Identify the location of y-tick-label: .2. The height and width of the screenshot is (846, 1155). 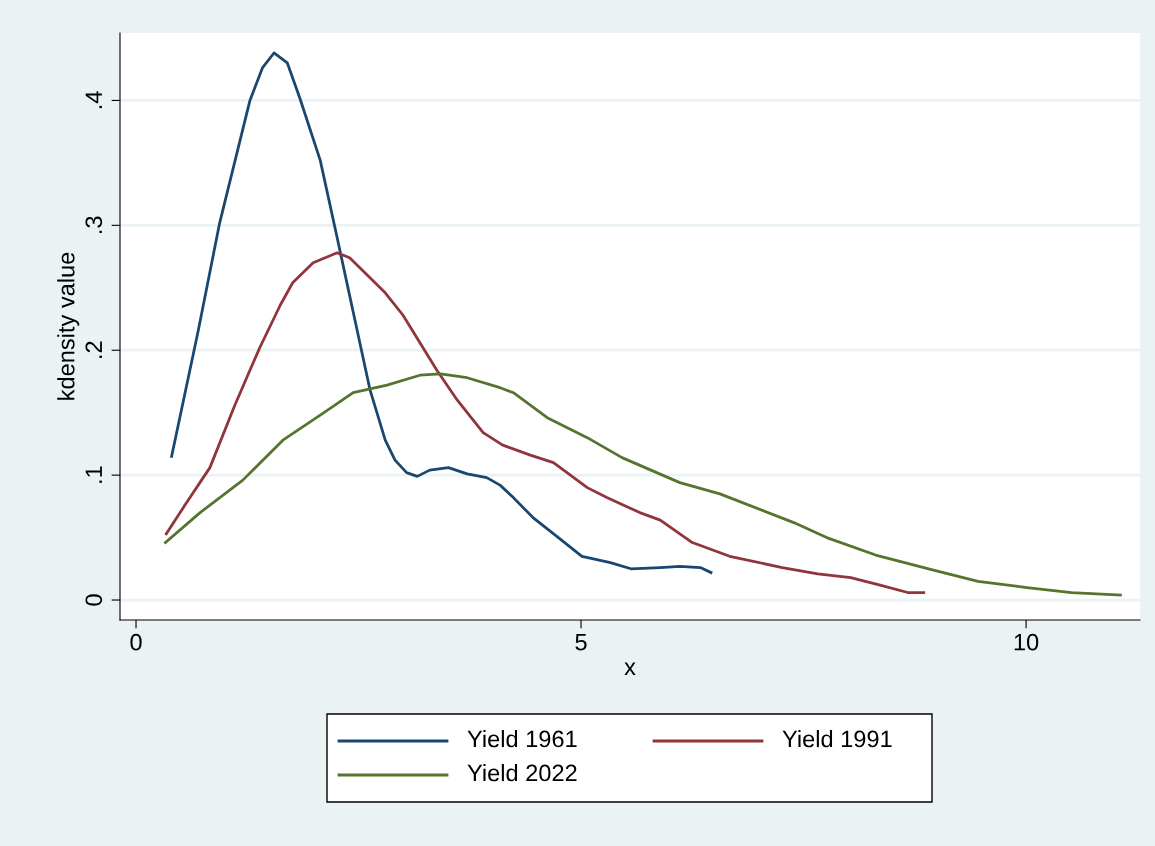
(93, 349).